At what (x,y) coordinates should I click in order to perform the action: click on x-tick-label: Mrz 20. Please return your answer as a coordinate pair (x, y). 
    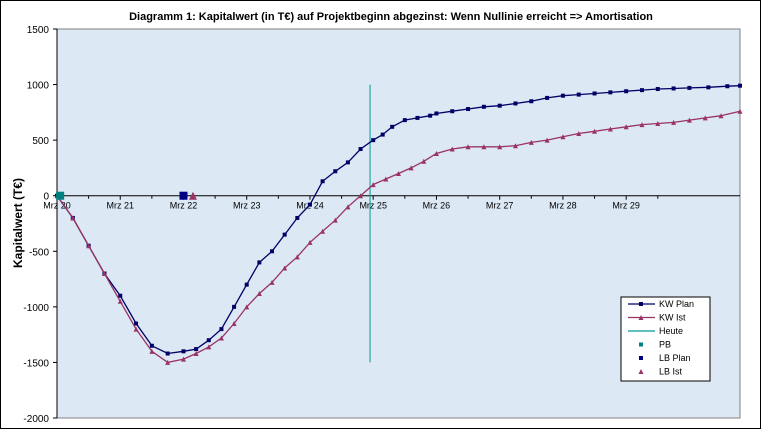
    Looking at the image, I should click on (57, 206).